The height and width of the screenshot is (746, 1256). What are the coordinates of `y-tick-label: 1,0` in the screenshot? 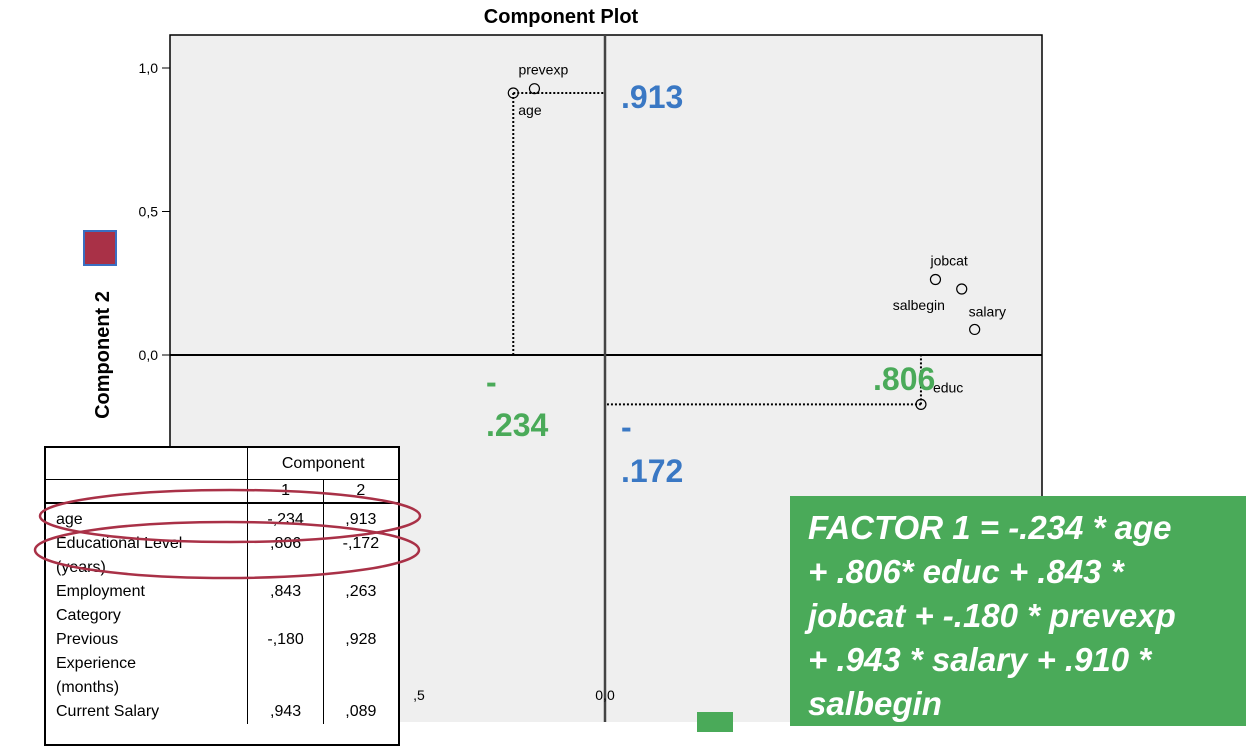 It's located at (149, 68).